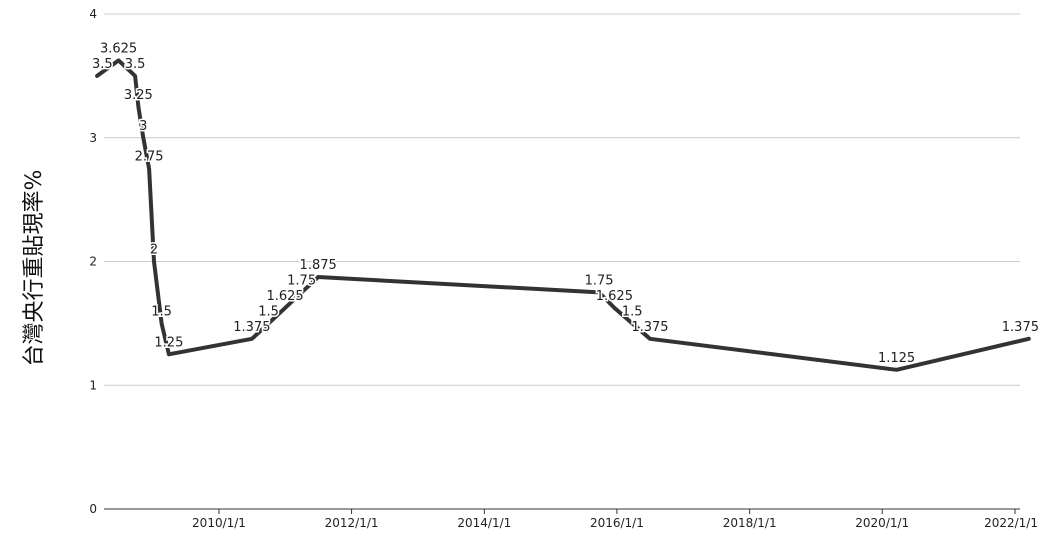 This screenshot has width=1043, height=542. I want to click on x-tick-label-2: 2014/1/1, so click(484, 523).